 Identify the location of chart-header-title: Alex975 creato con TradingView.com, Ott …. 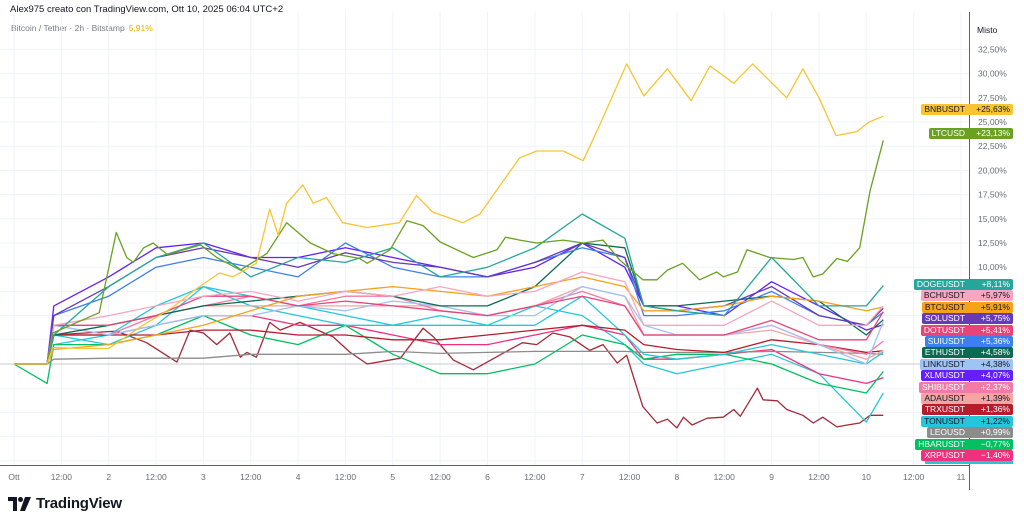
(147, 9).